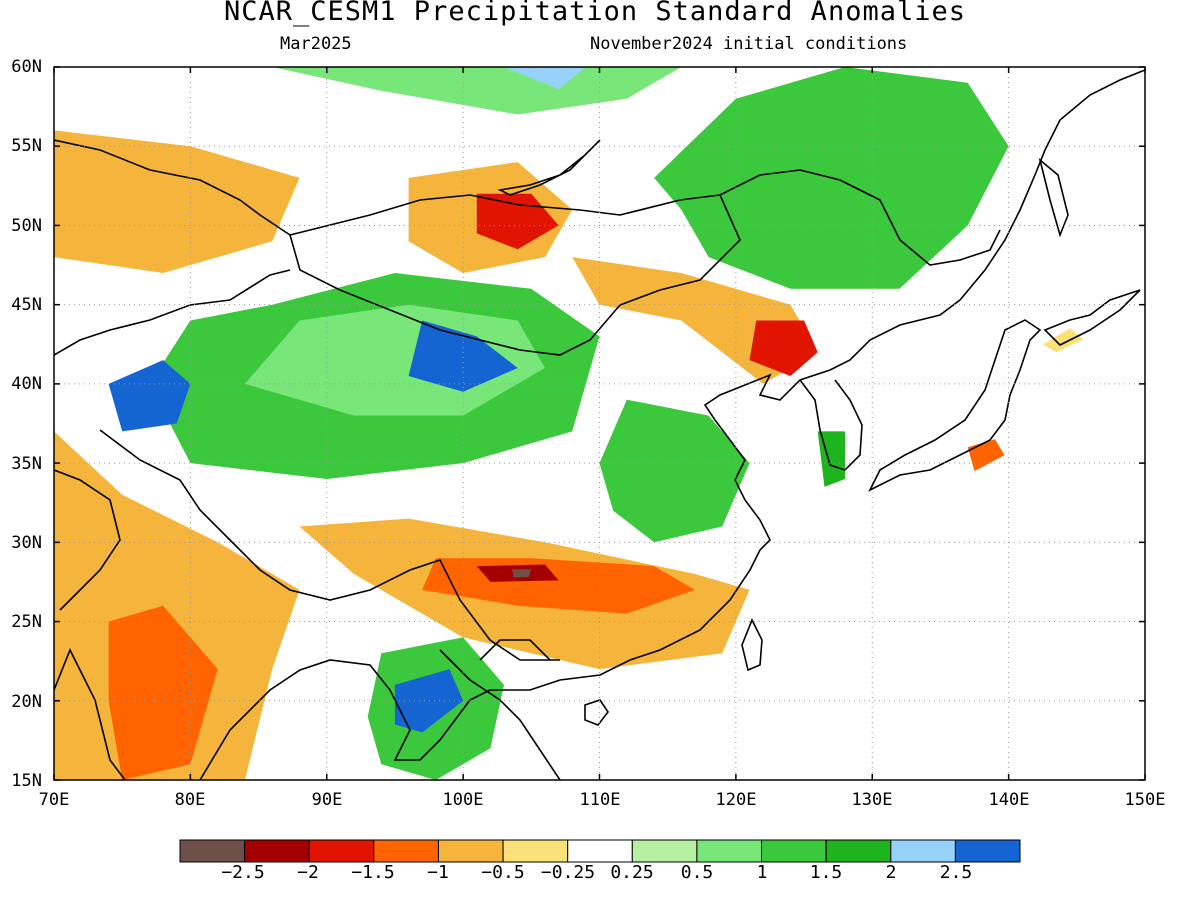  What do you see at coordinates (177, 201) in the screenshot?
I see `dry-kazakh` at bounding box center [177, 201].